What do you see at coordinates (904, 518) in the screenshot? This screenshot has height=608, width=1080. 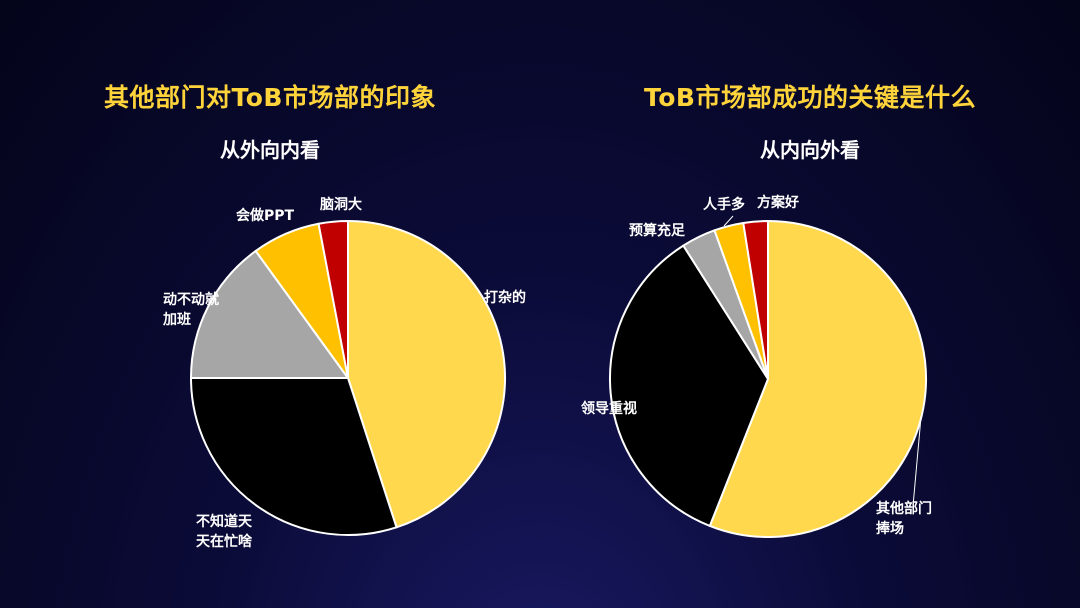 I see `slice-label: 其他部门捧场` at bounding box center [904, 518].